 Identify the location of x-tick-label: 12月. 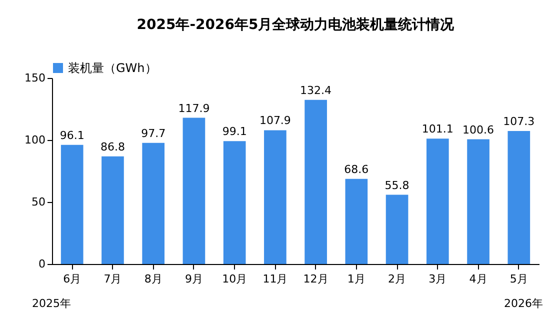
(315, 279).